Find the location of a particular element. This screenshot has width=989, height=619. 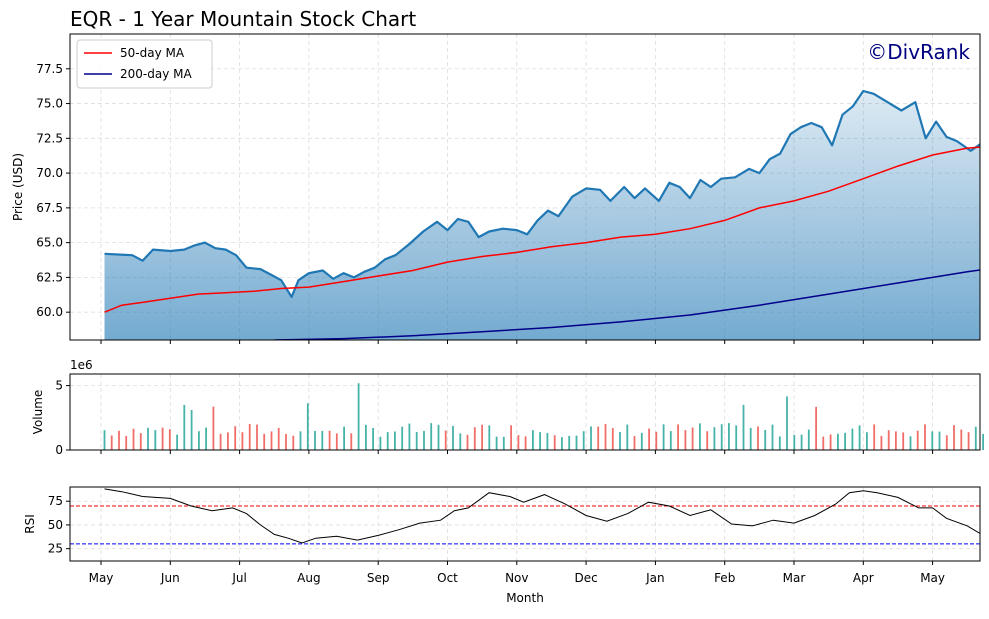

x-tick-label: Mar is located at coordinates (794, 578).